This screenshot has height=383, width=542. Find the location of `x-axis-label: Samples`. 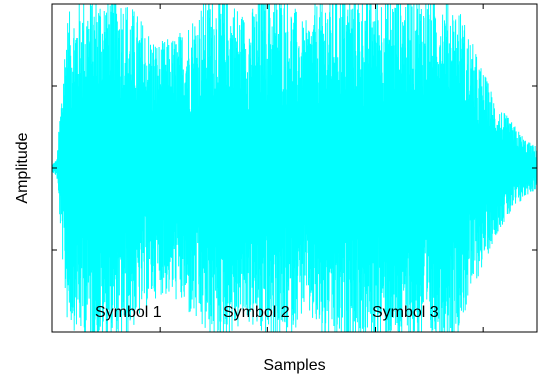

x-axis-label: Samples is located at coordinates (294, 365).